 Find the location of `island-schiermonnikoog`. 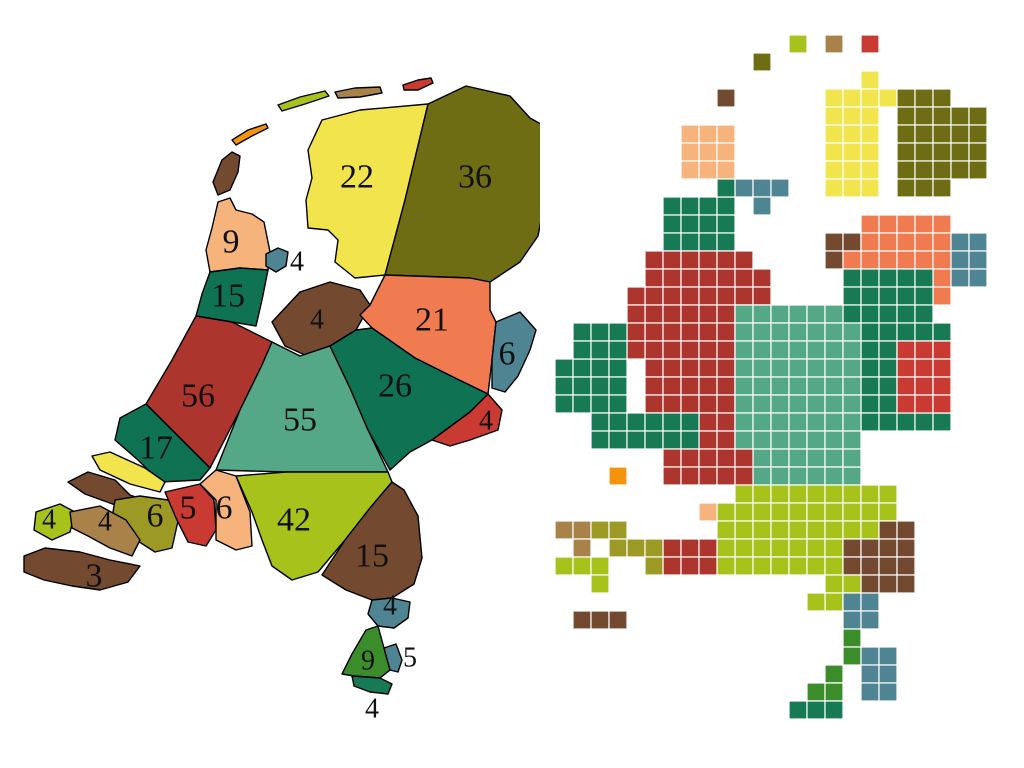

island-schiermonnikoog is located at coordinates (358, 92).